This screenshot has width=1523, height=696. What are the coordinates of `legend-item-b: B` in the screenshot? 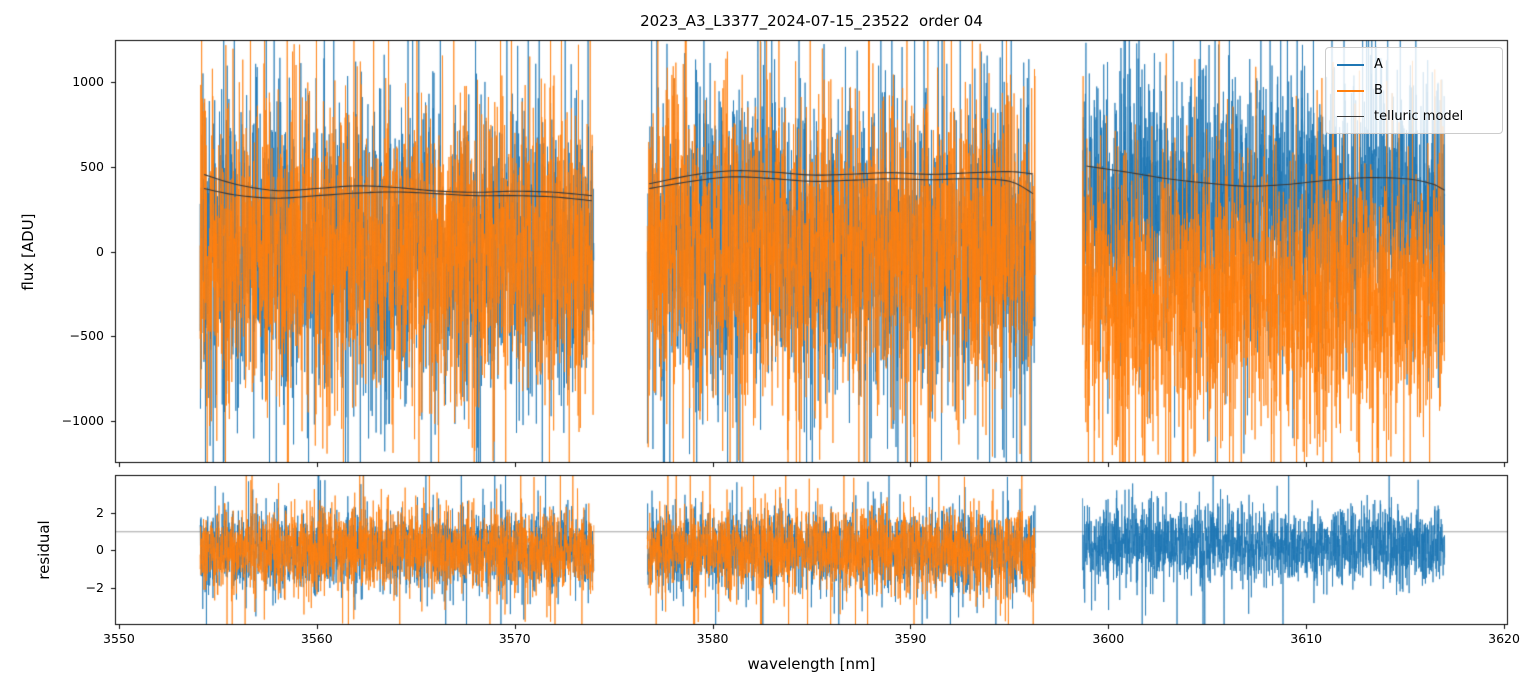 It's located at (1414, 90).